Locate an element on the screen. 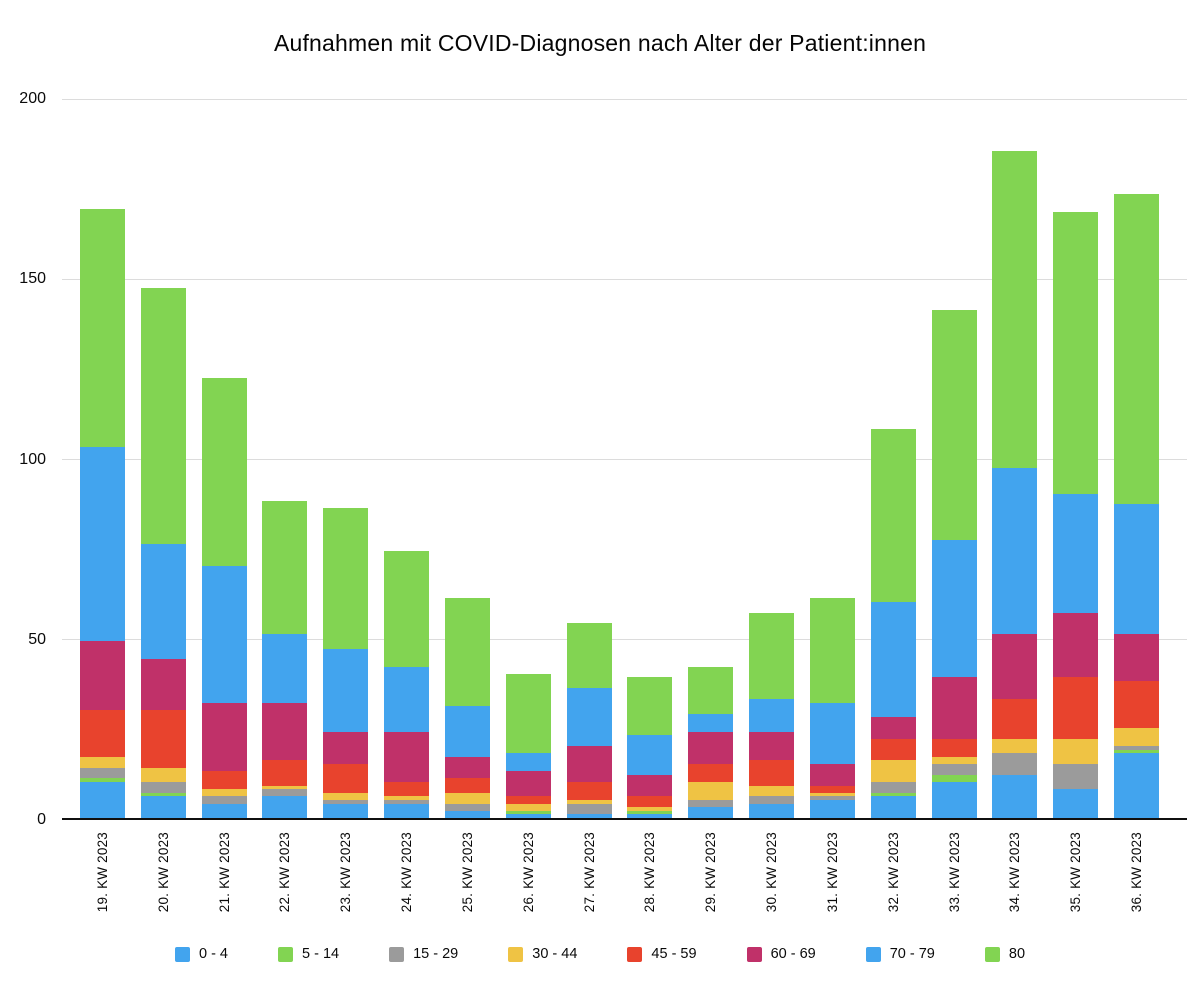  bar-column-24-kw is located at coordinates (406, 684).